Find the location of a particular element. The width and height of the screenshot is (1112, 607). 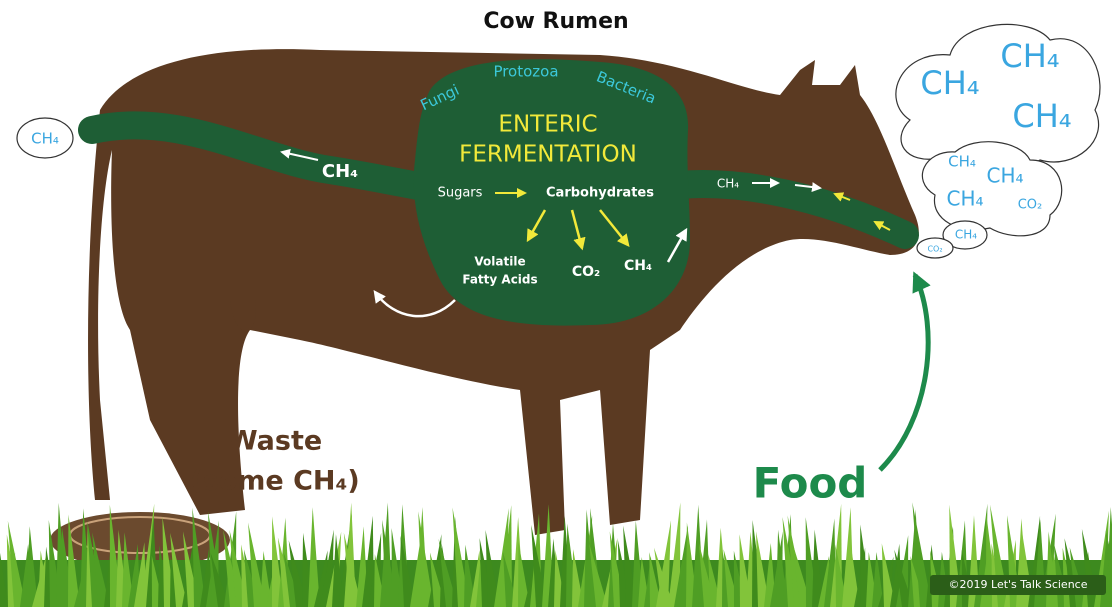

waste-label: (some CH₄) is located at coordinates (274, 481).